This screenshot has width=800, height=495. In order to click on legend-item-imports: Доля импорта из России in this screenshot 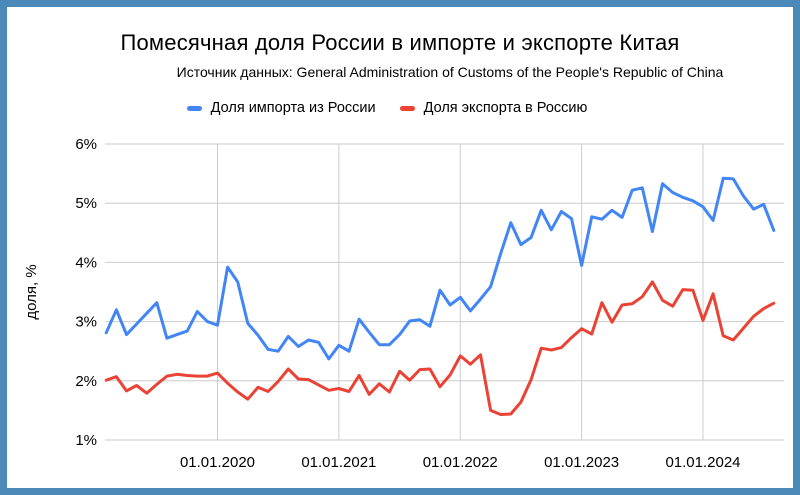, I will do `click(281, 108)`.